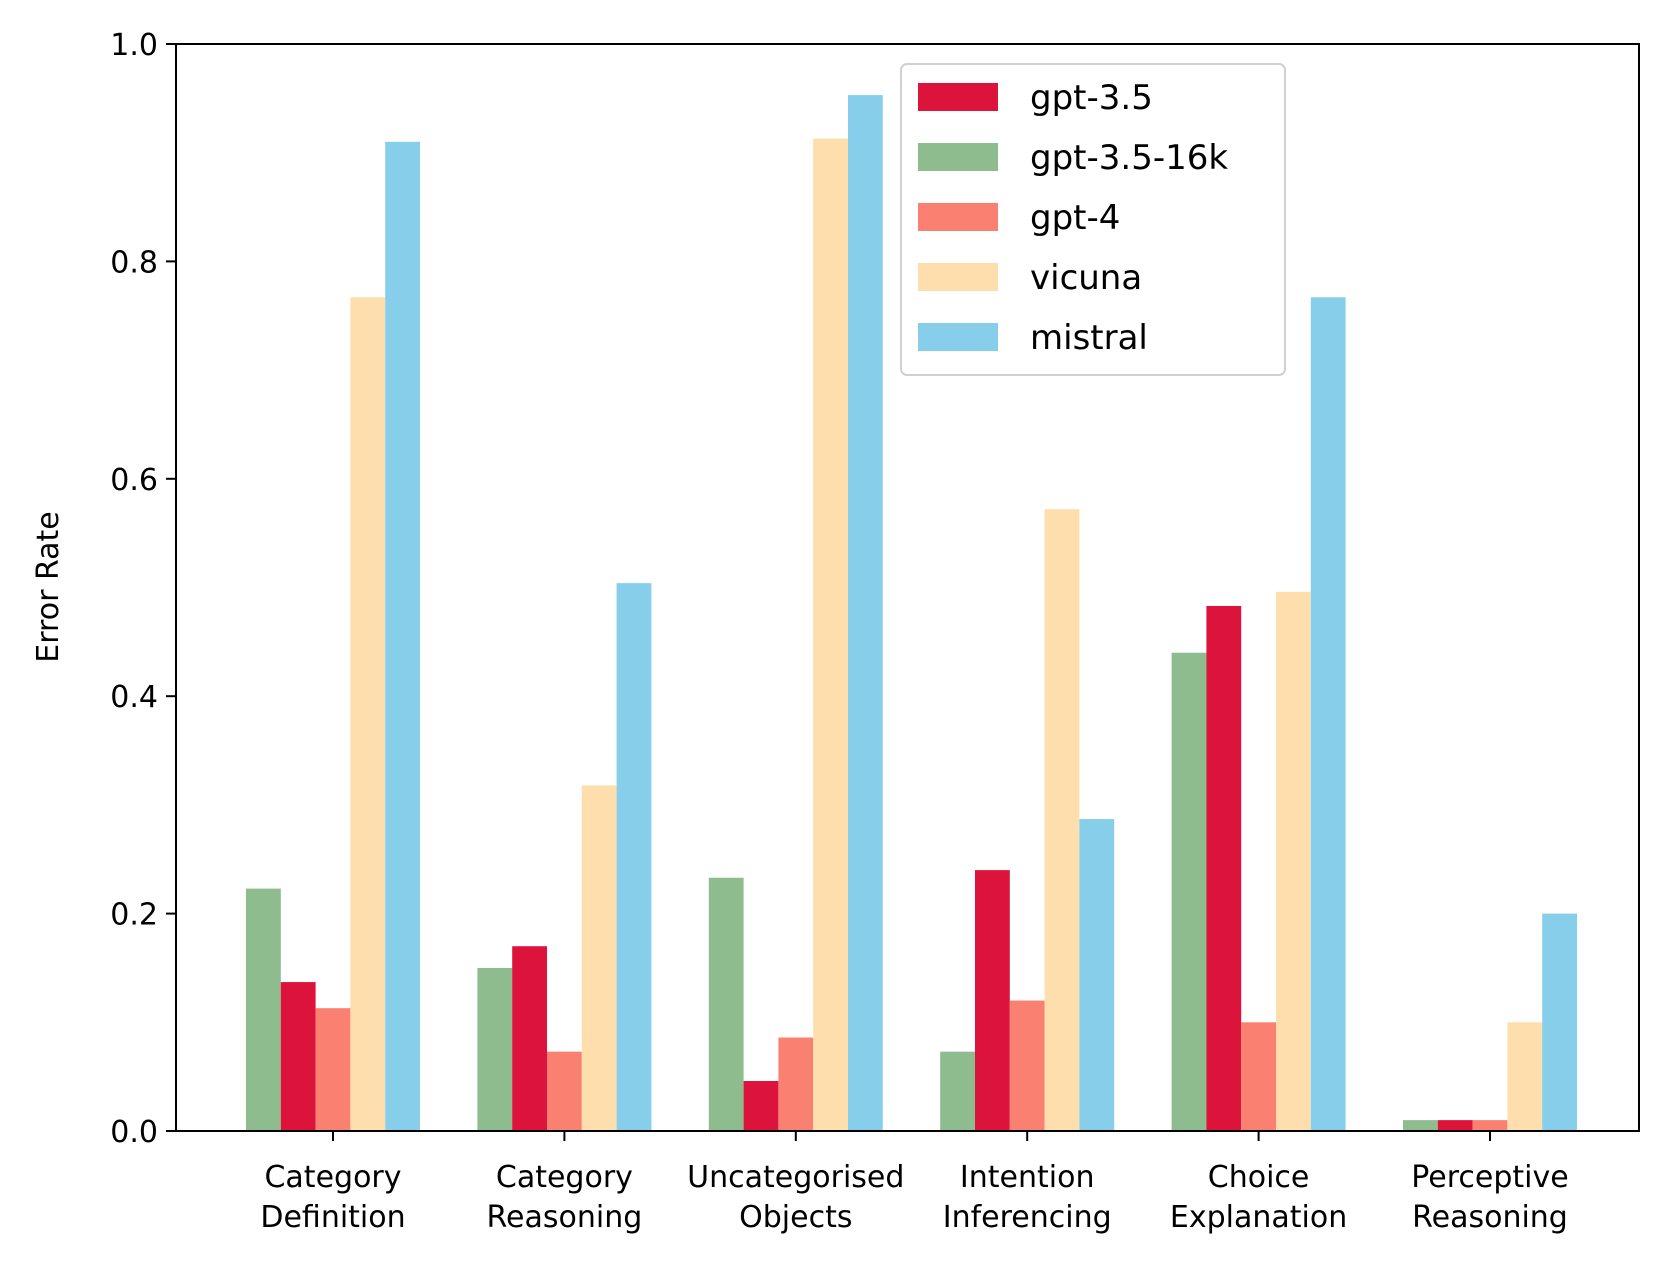  What do you see at coordinates (134, 915) in the screenshot?
I see `y-tick-label: 0.2` at bounding box center [134, 915].